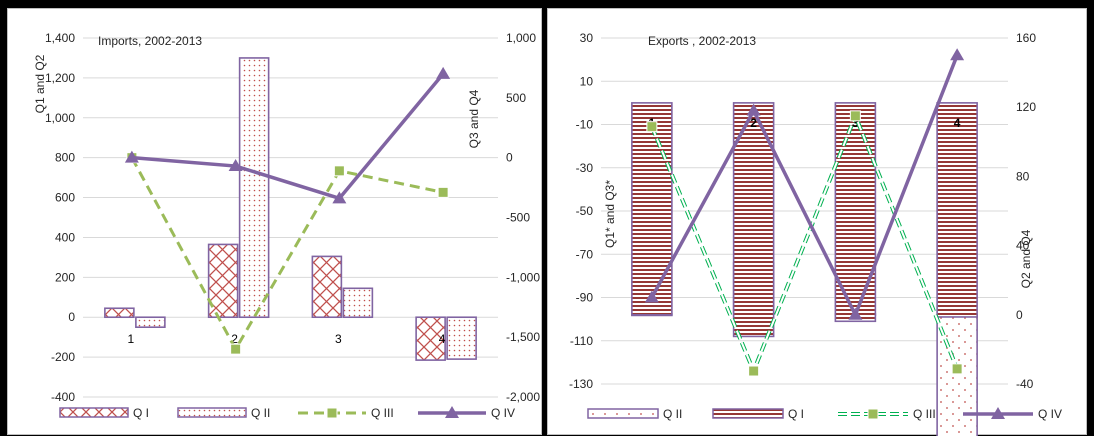 This screenshot has width=1094, height=436. Describe the element at coordinates (518, 218) in the screenshot. I see `right-tick-label: -500` at that location.